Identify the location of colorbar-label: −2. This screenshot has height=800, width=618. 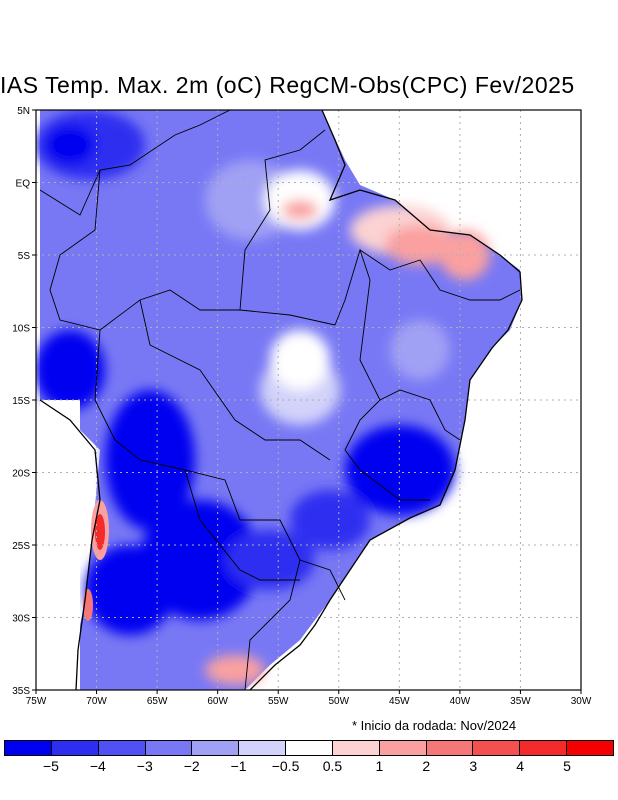
(191, 766).